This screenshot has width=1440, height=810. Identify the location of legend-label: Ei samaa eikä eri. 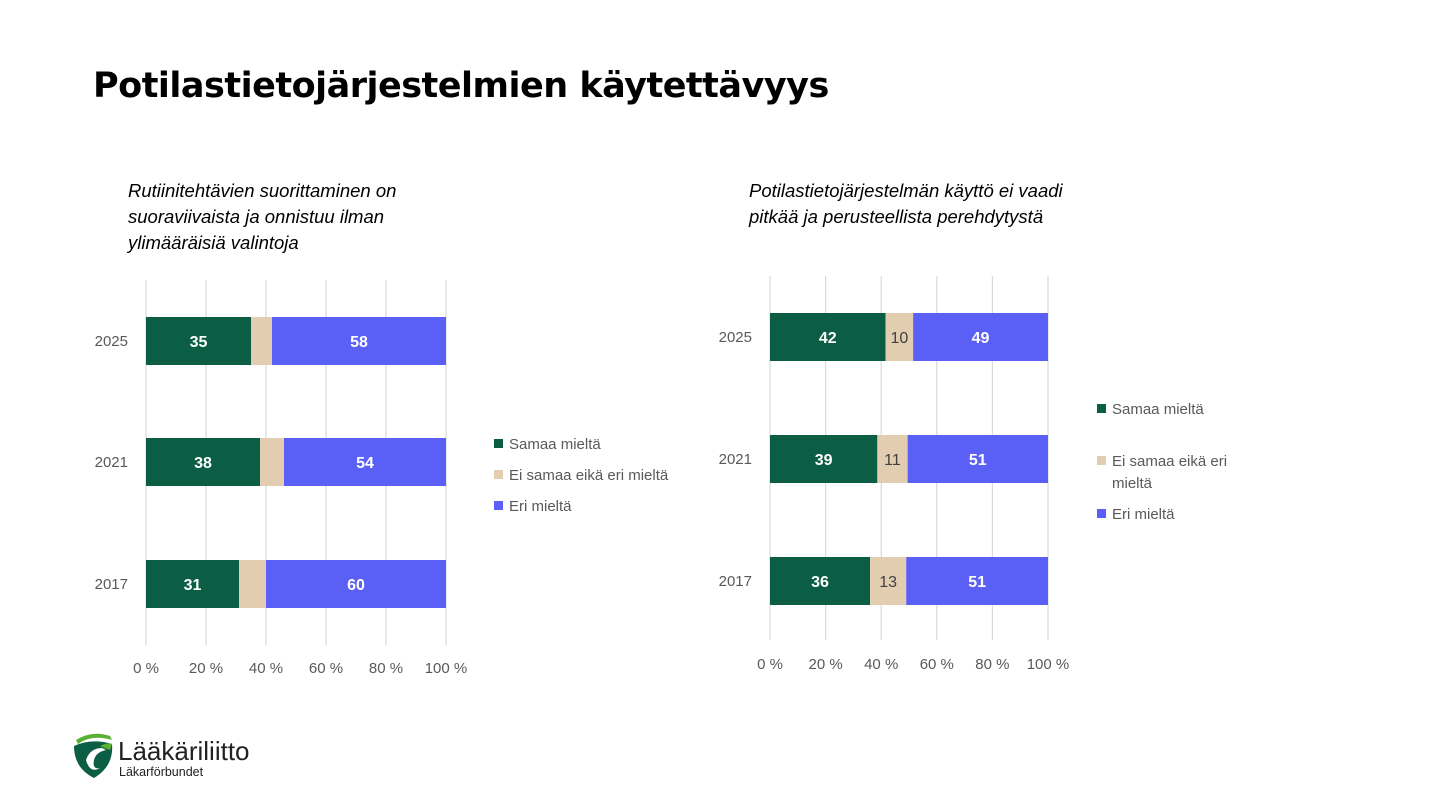
(1169, 461).